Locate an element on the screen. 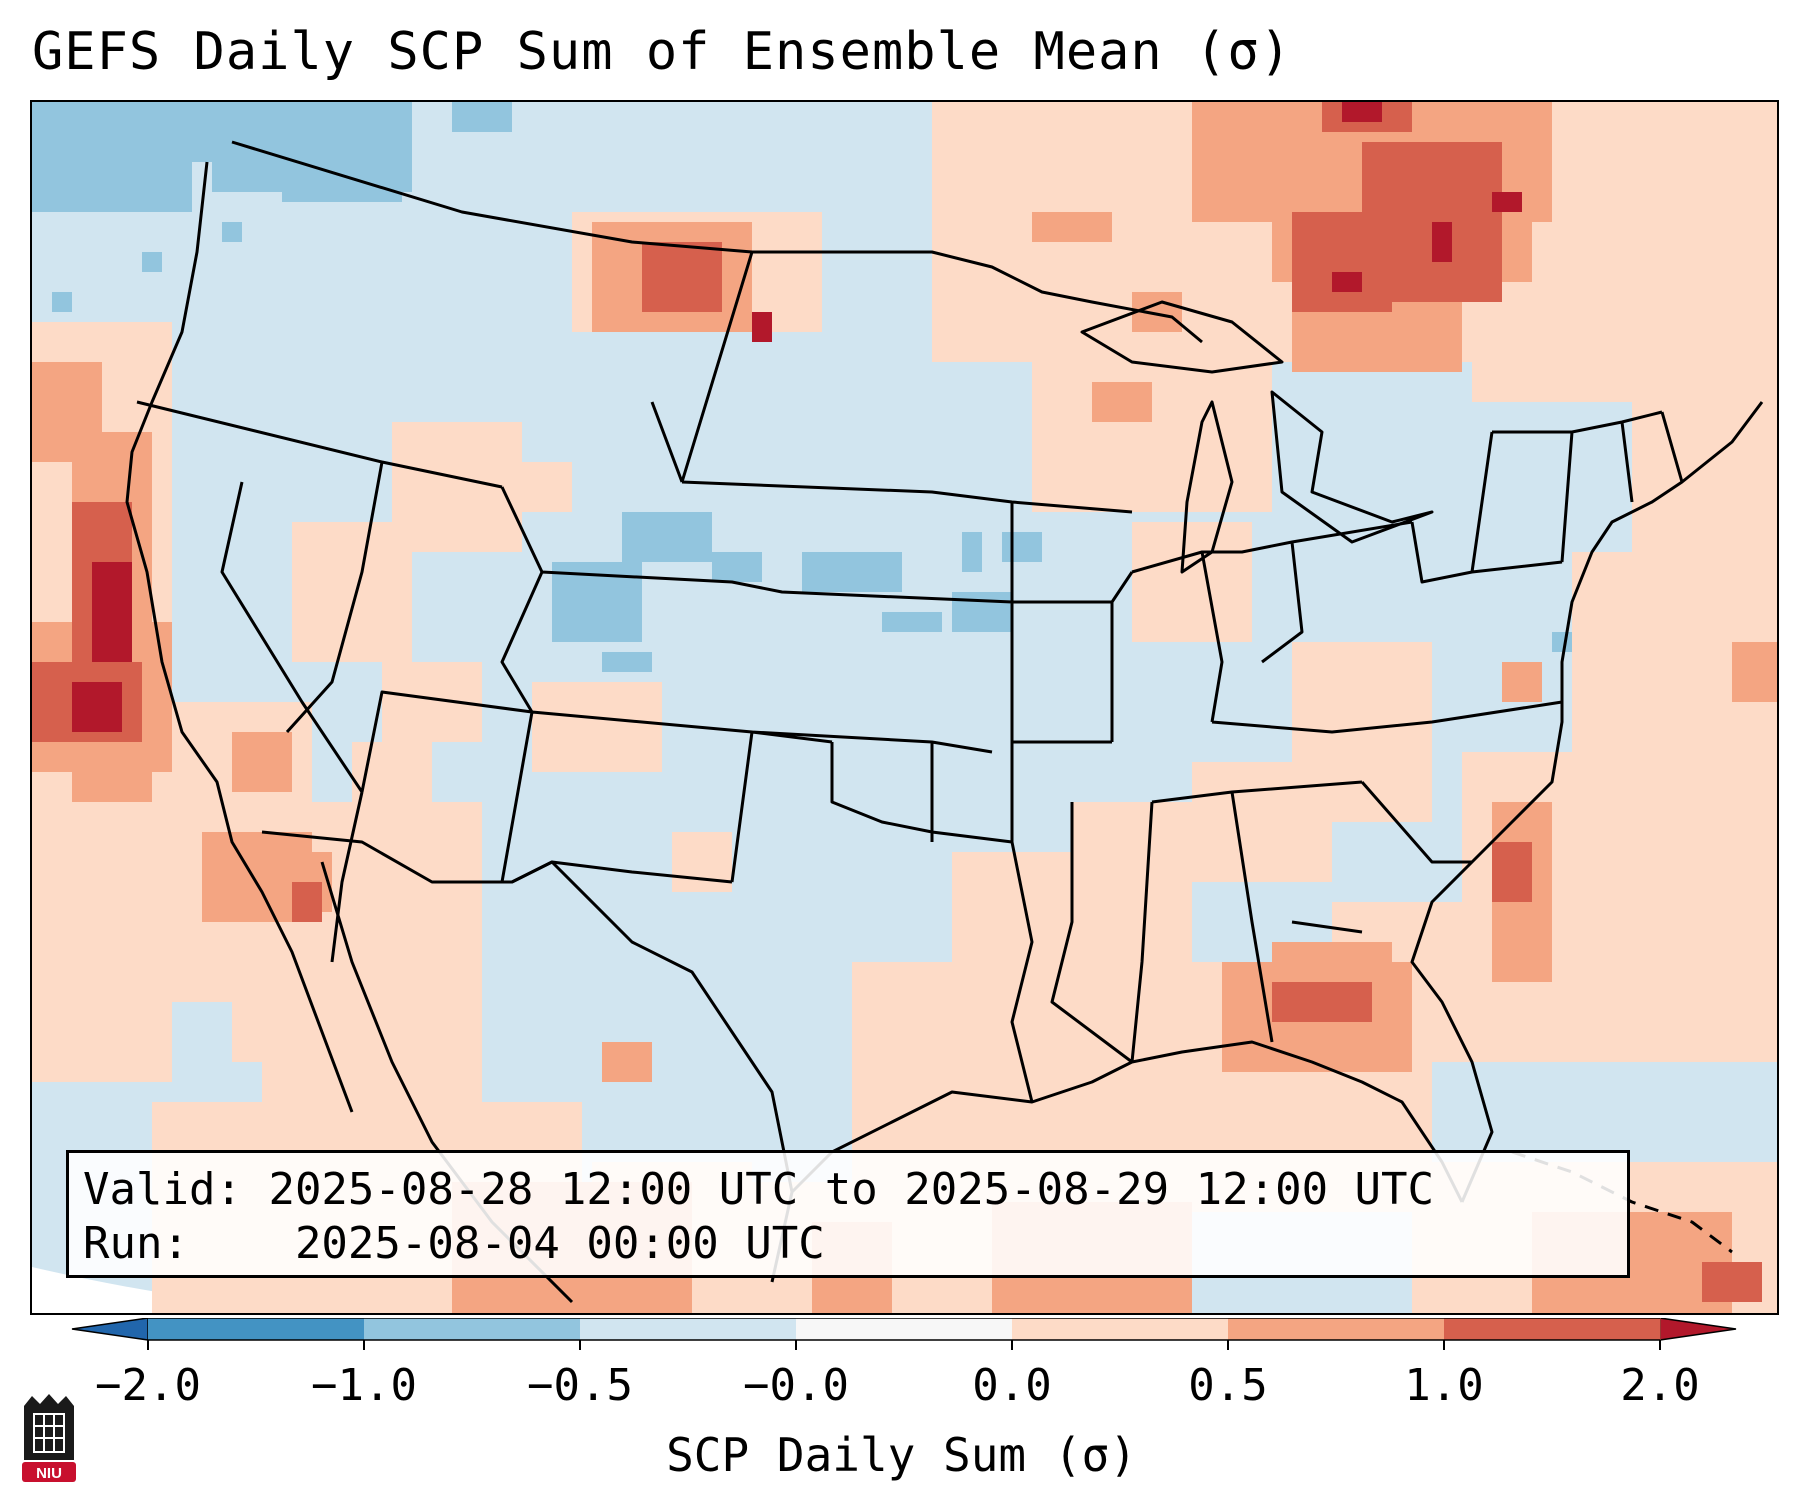  colorbar-label: SCP Daily Sum (σ) is located at coordinates (901, 1455).